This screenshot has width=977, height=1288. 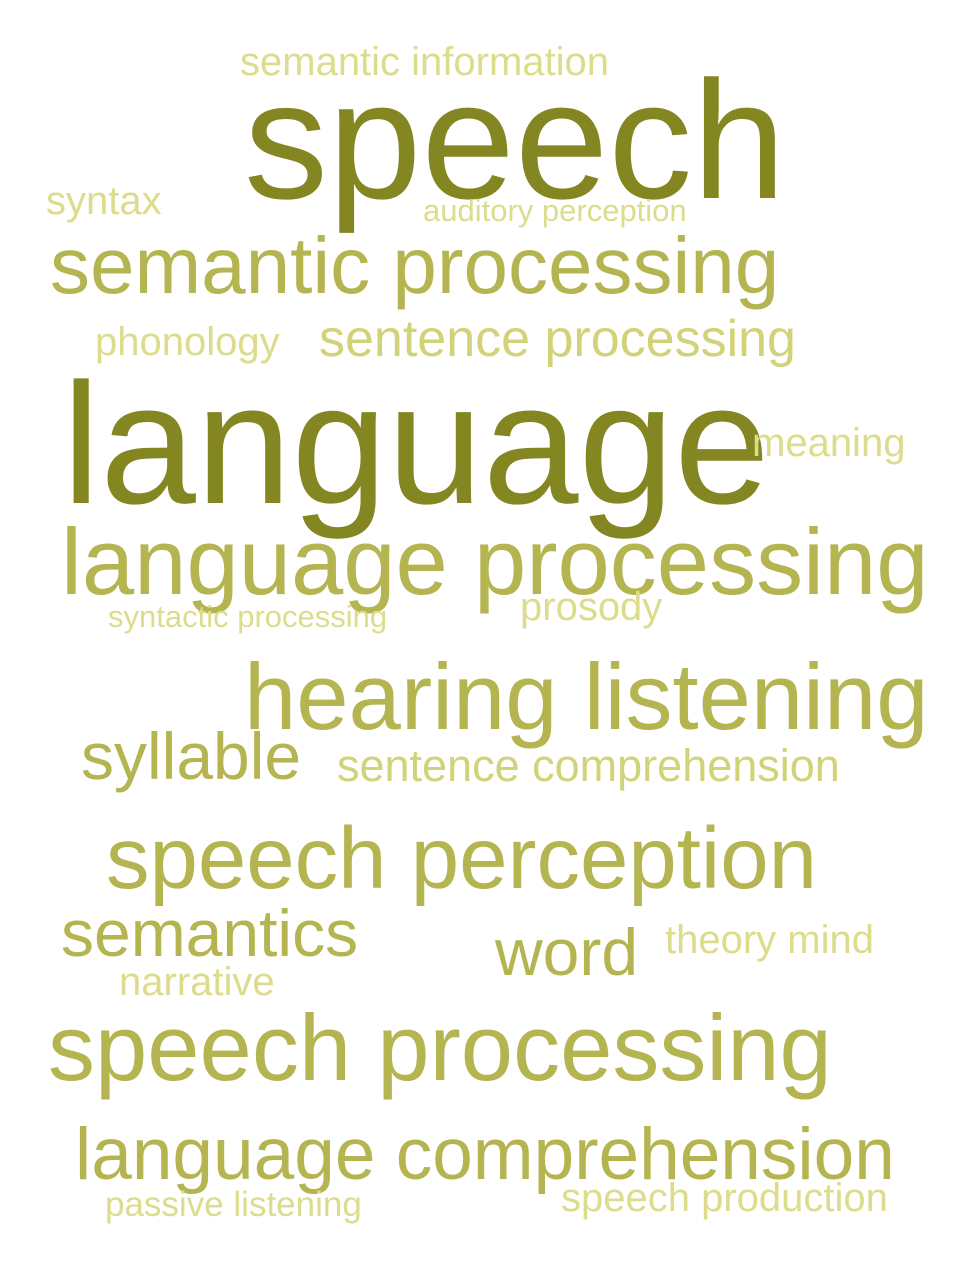 What do you see at coordinates (724, 1198) in the screenshot?
I see `cloud-word-speech-production: speech production` at bounding box center [724, 1198].